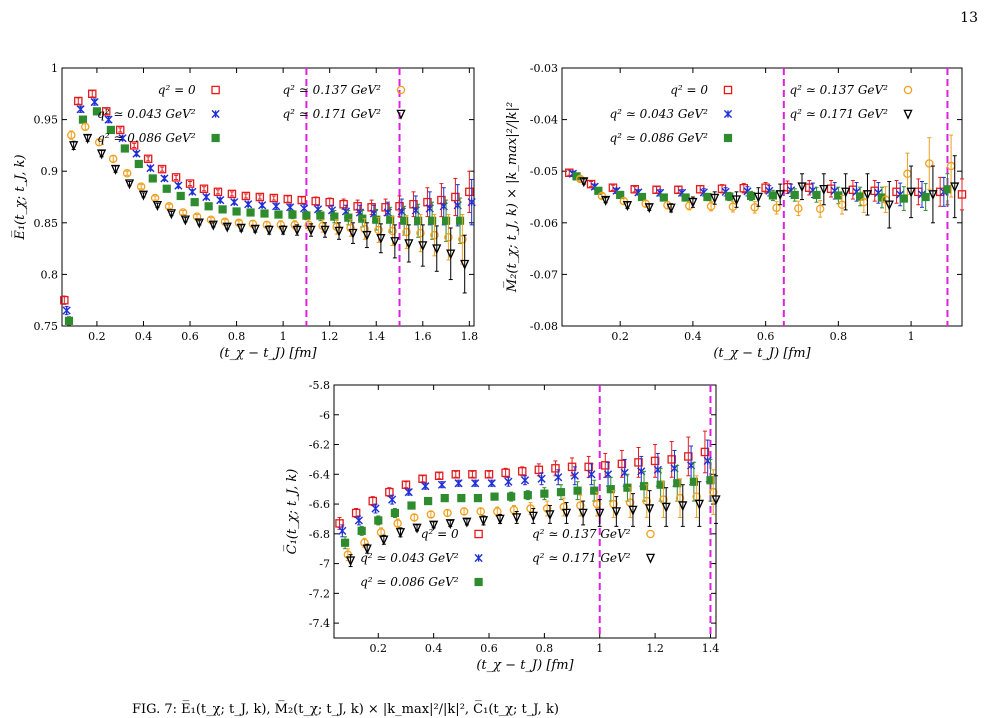 Image resolution: width=992 pixels, height=718 pixels. I want to click on y-tick-label: -6.8, so click(319, 534).